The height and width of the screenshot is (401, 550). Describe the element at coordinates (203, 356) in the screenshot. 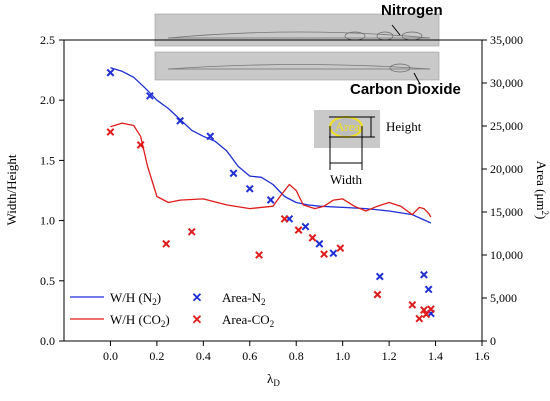

I see `x-tick-label: 0.4` at that location.